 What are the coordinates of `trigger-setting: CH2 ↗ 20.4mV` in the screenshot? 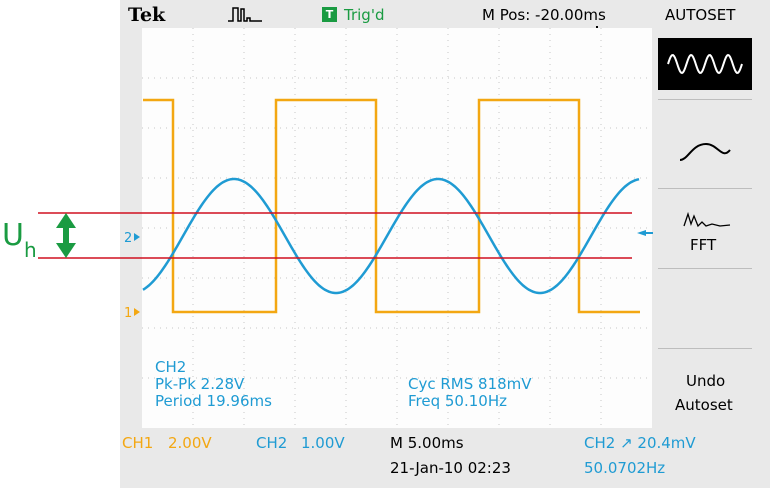 It's located at (640, 443).